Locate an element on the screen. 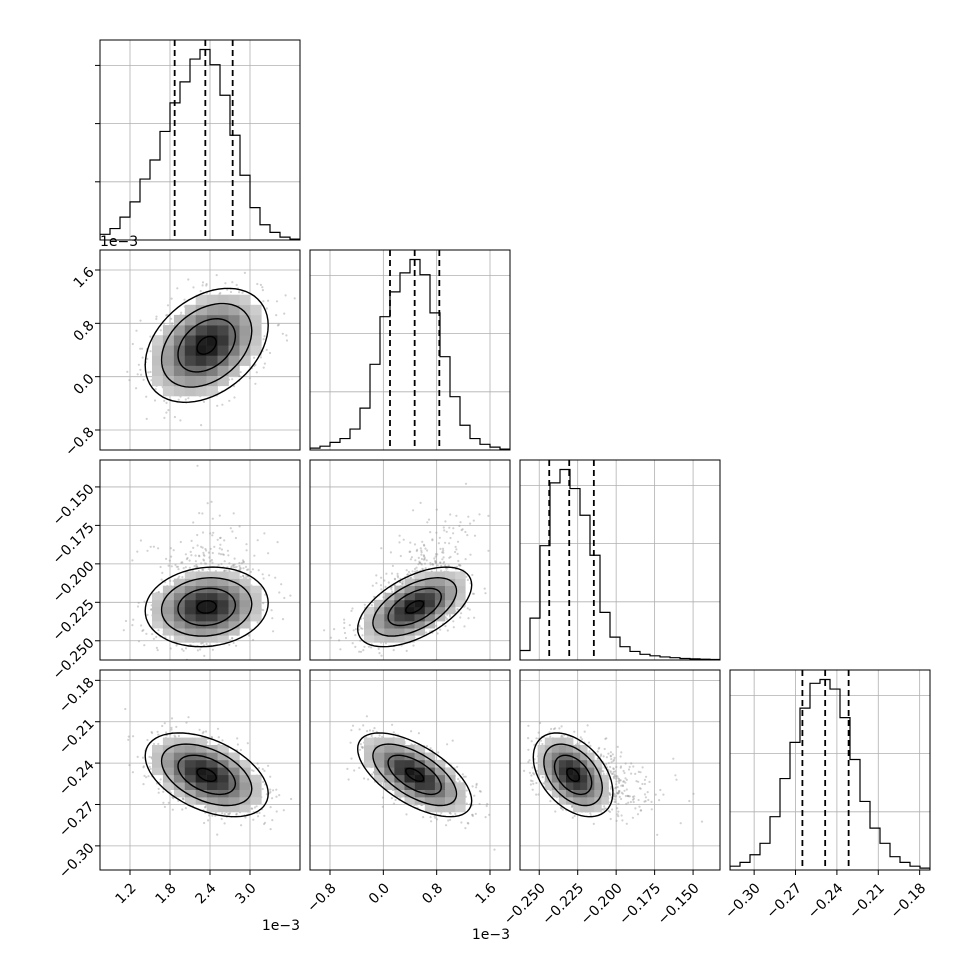  x-tick-label: −0.24 is located at coordinates (826, 901).